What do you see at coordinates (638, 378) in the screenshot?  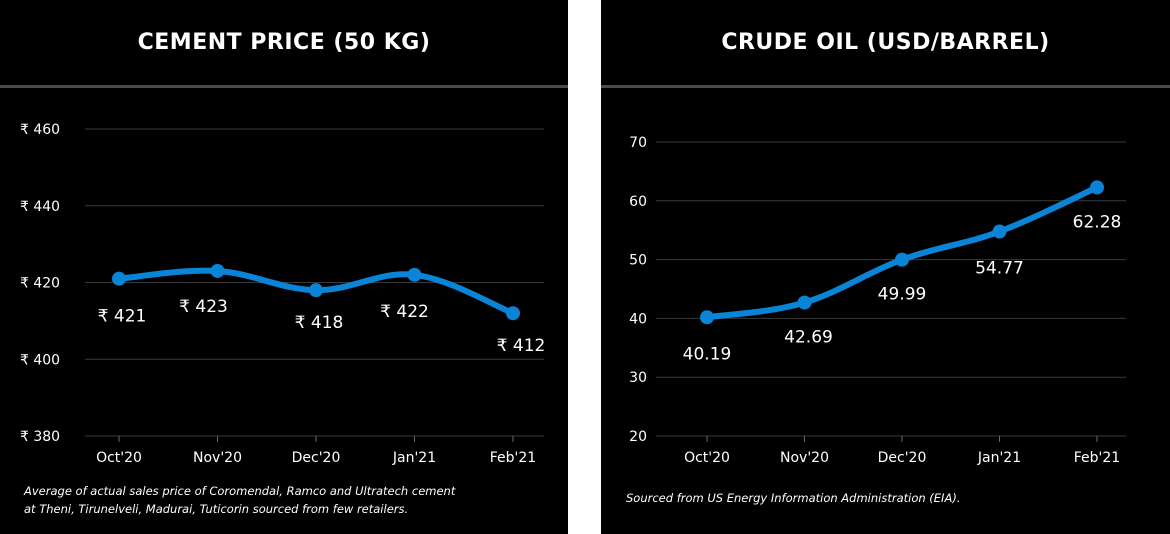 I see `y-tick-label: 30` at bounding box center [638, 378].